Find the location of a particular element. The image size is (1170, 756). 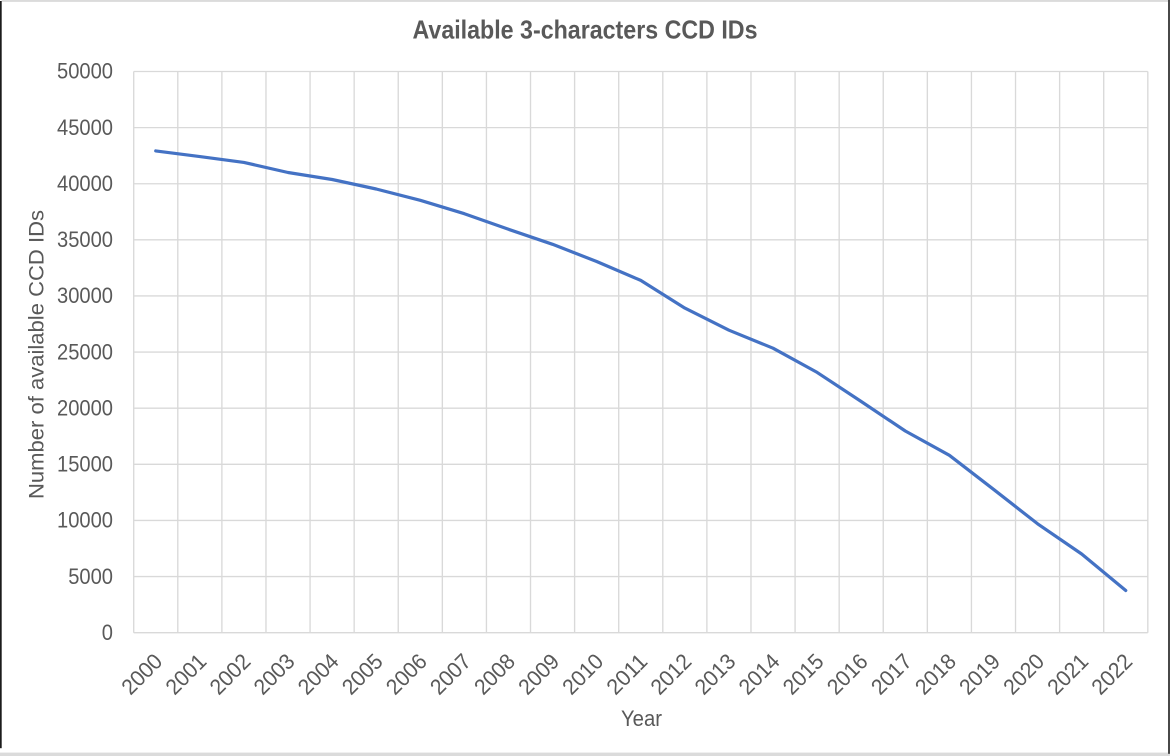

svg-text: 45000 is located at coordinates (85, 127).